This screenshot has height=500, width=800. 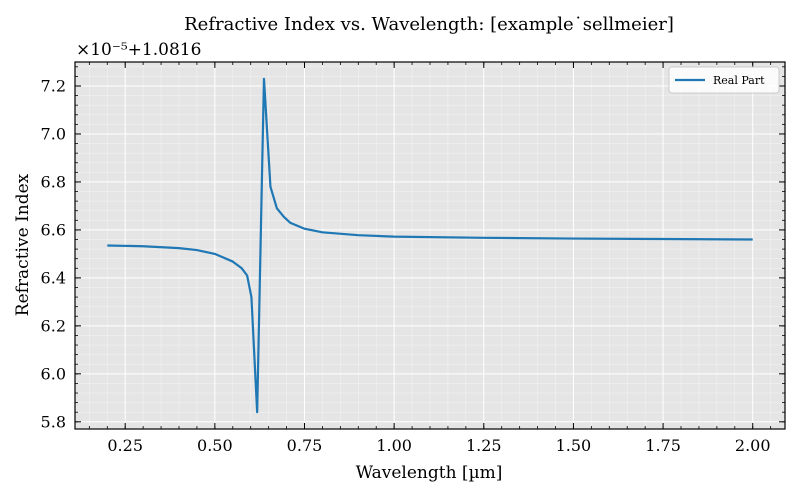 I want to click on y-tick-label: 5.8, so click(x=53, y=421).